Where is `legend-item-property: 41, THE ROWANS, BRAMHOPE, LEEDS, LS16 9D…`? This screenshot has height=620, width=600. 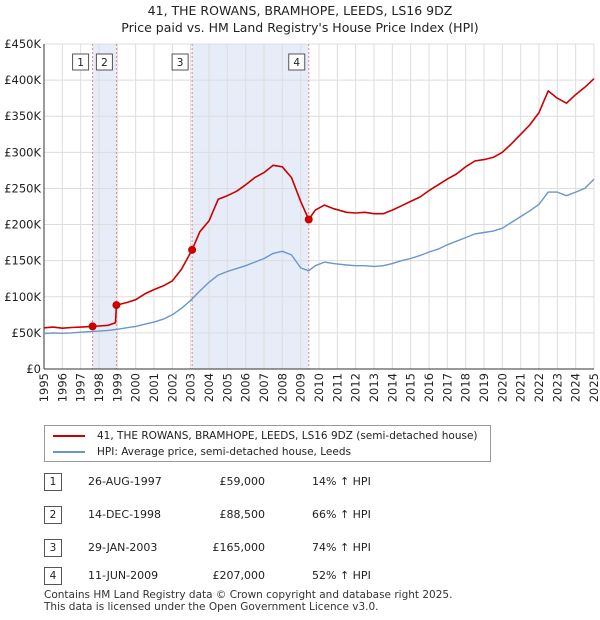
legend-item-property: 41, THE ROWANS, BRAMHOPE, LEEDS, LS16 9D… is located at coordinates (265, 436).